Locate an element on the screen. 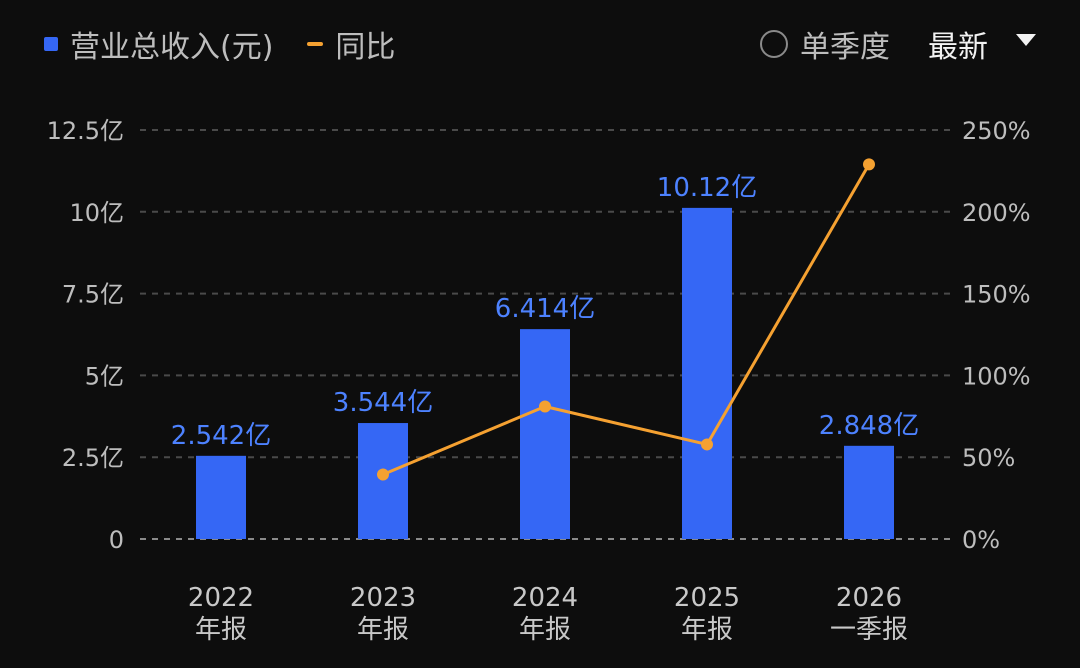 The height and width of the screenshot is (668, 1080). x-axis-year-label: 2026 is located at coordinates (869, 598).